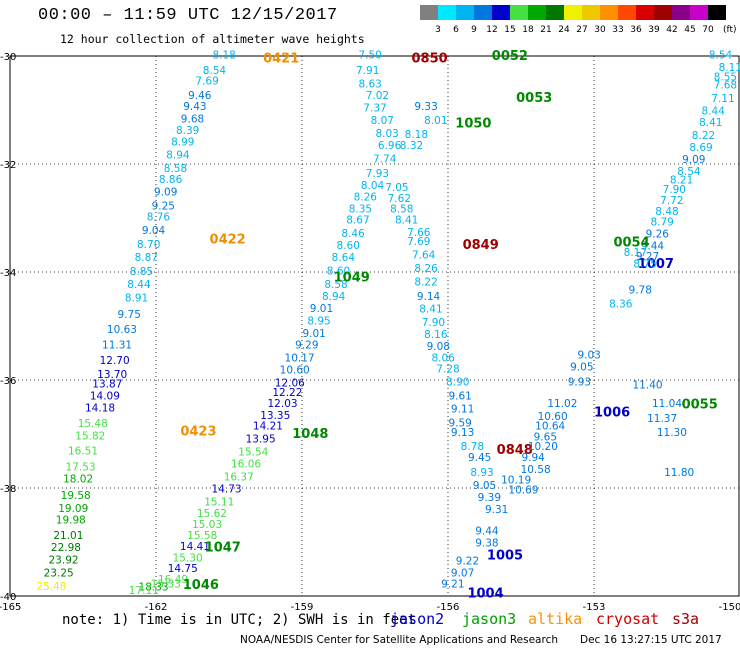 The width and height of the screenshot is (740, 650). I want to click on pass-time-label: 0848, so click(515, 450).